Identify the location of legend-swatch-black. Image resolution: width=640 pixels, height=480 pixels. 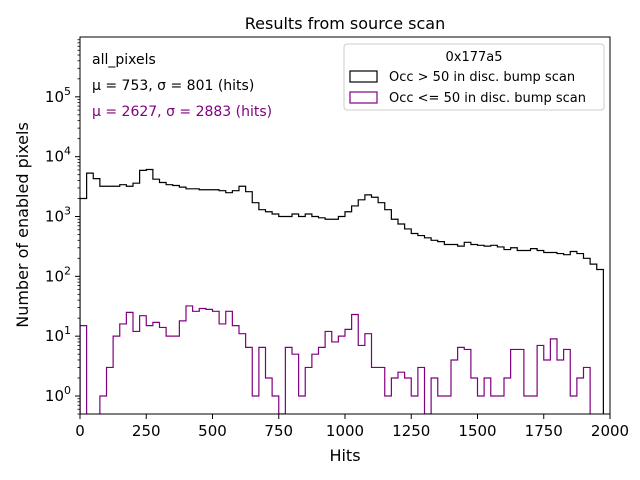
(363, 76).